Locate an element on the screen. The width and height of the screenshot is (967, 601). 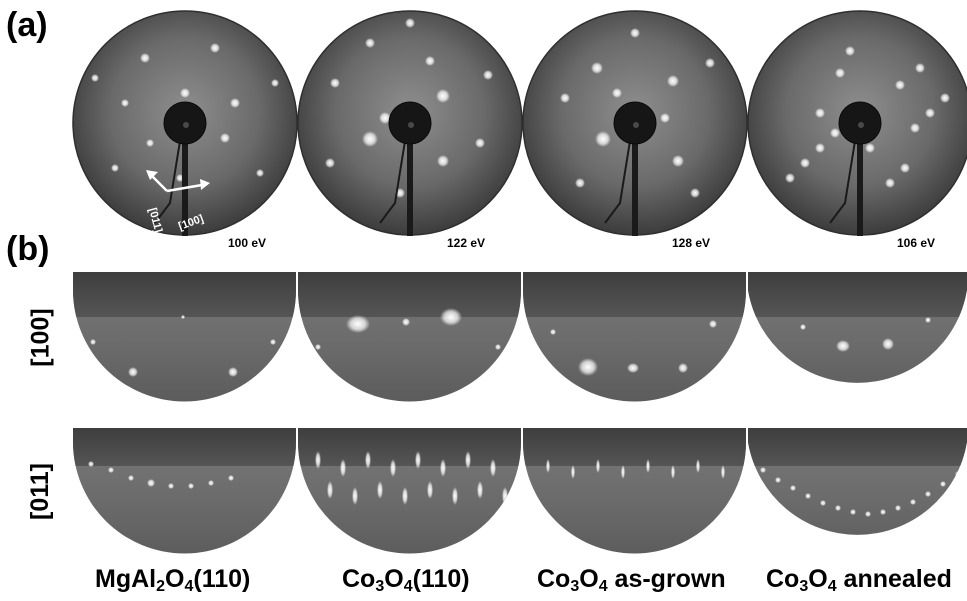
axis-arrow-horizontal is located at coordinates (184, 188).